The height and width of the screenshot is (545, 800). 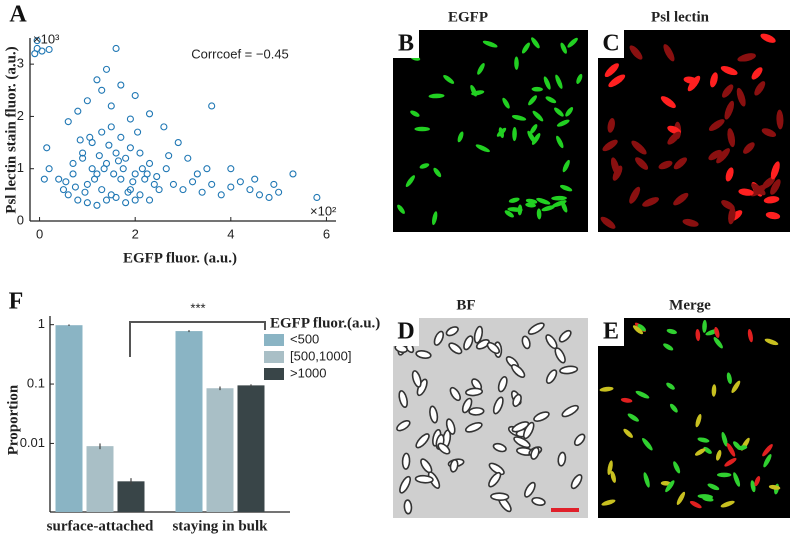 What do you see at coordinates (323, 210) in the screenshot?
I see `x-multiplier: ×10²` at bounding box center [323, 210].